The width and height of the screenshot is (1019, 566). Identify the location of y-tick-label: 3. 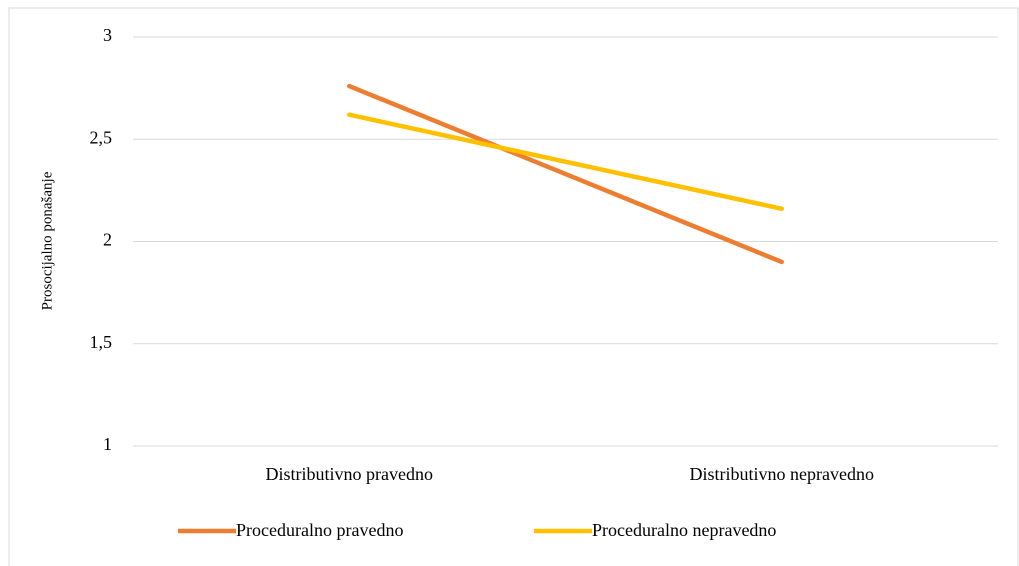
(107, 35).